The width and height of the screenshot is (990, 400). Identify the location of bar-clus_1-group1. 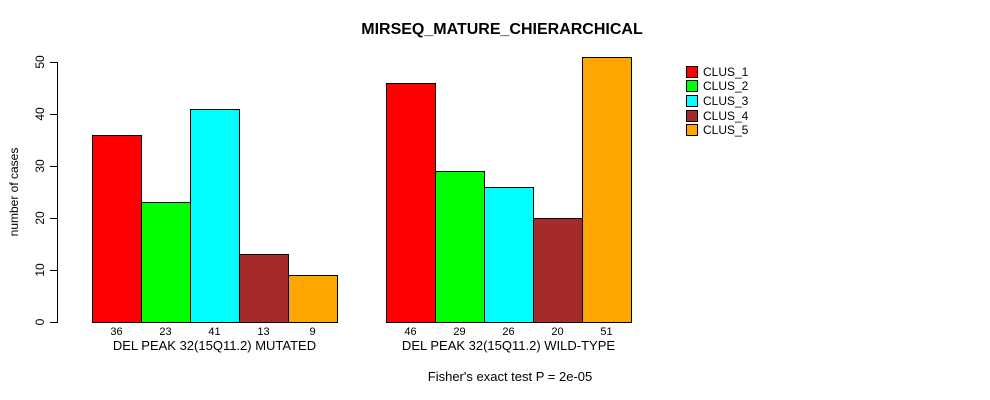
(117, 228).